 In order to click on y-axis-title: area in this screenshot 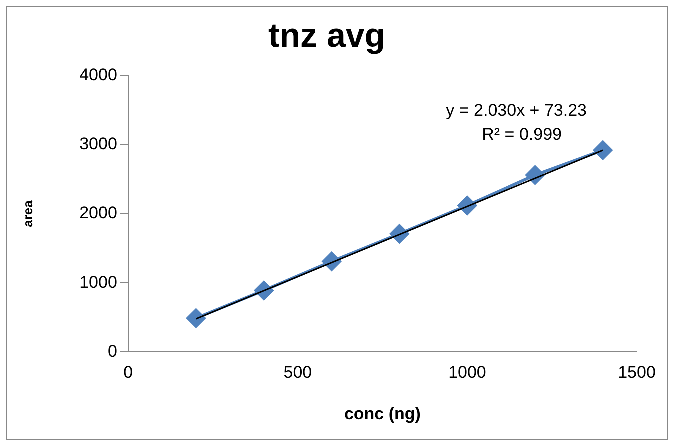, I will do `click(28, 214)`.